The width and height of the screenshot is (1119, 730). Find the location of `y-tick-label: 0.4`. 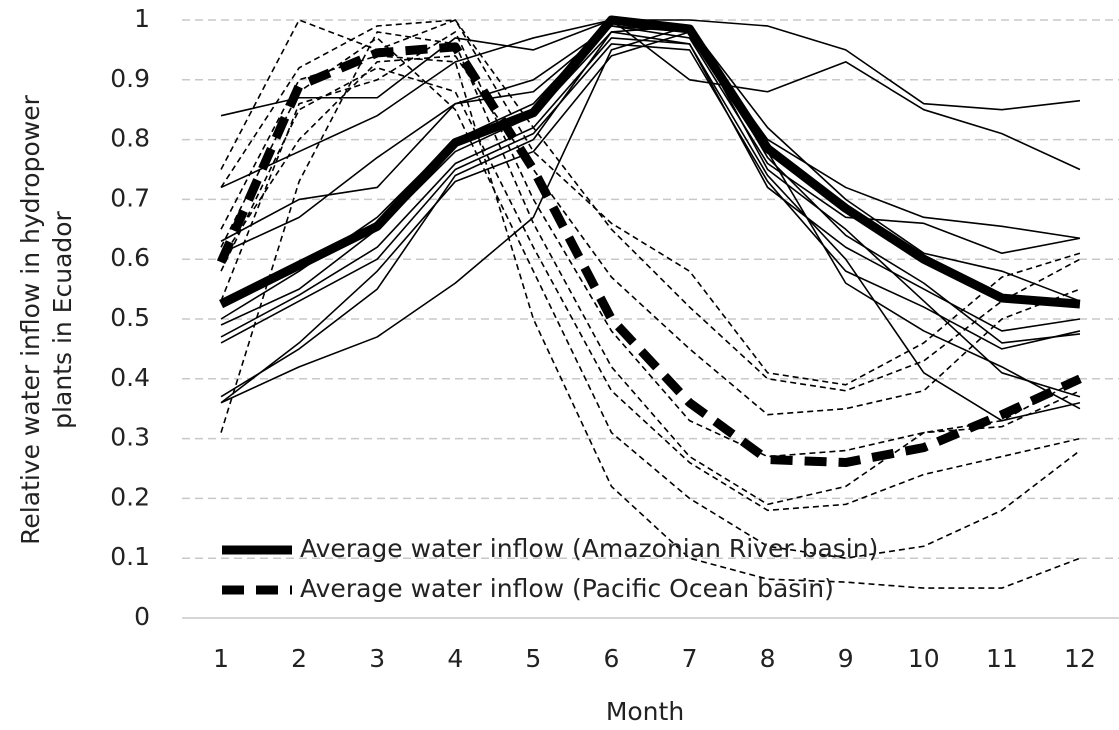

y-tick-label: 0.4 is located at coordinates (130, 377).